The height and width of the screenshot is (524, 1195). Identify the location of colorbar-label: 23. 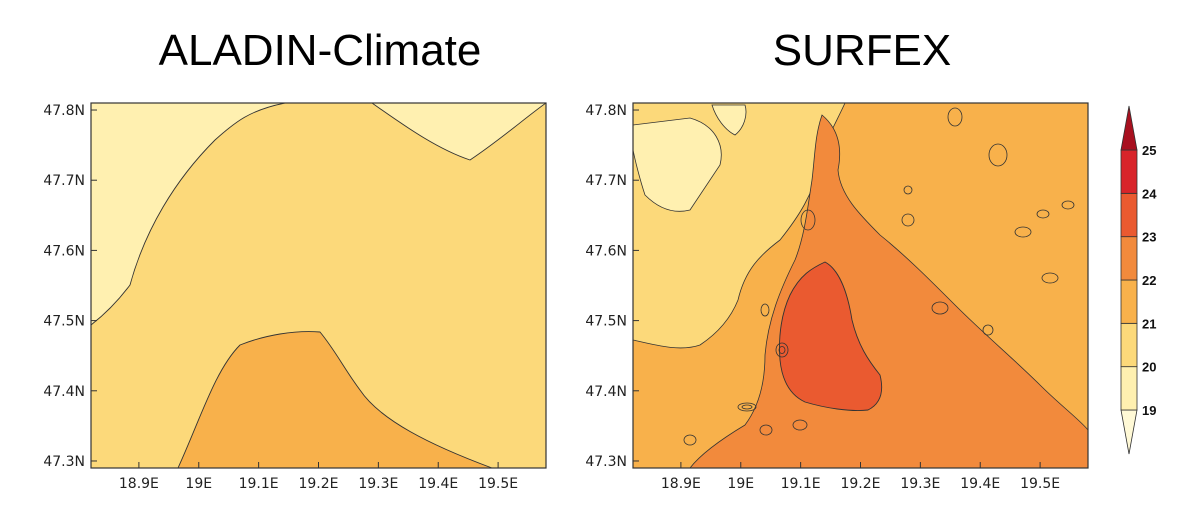
(1149, 237).